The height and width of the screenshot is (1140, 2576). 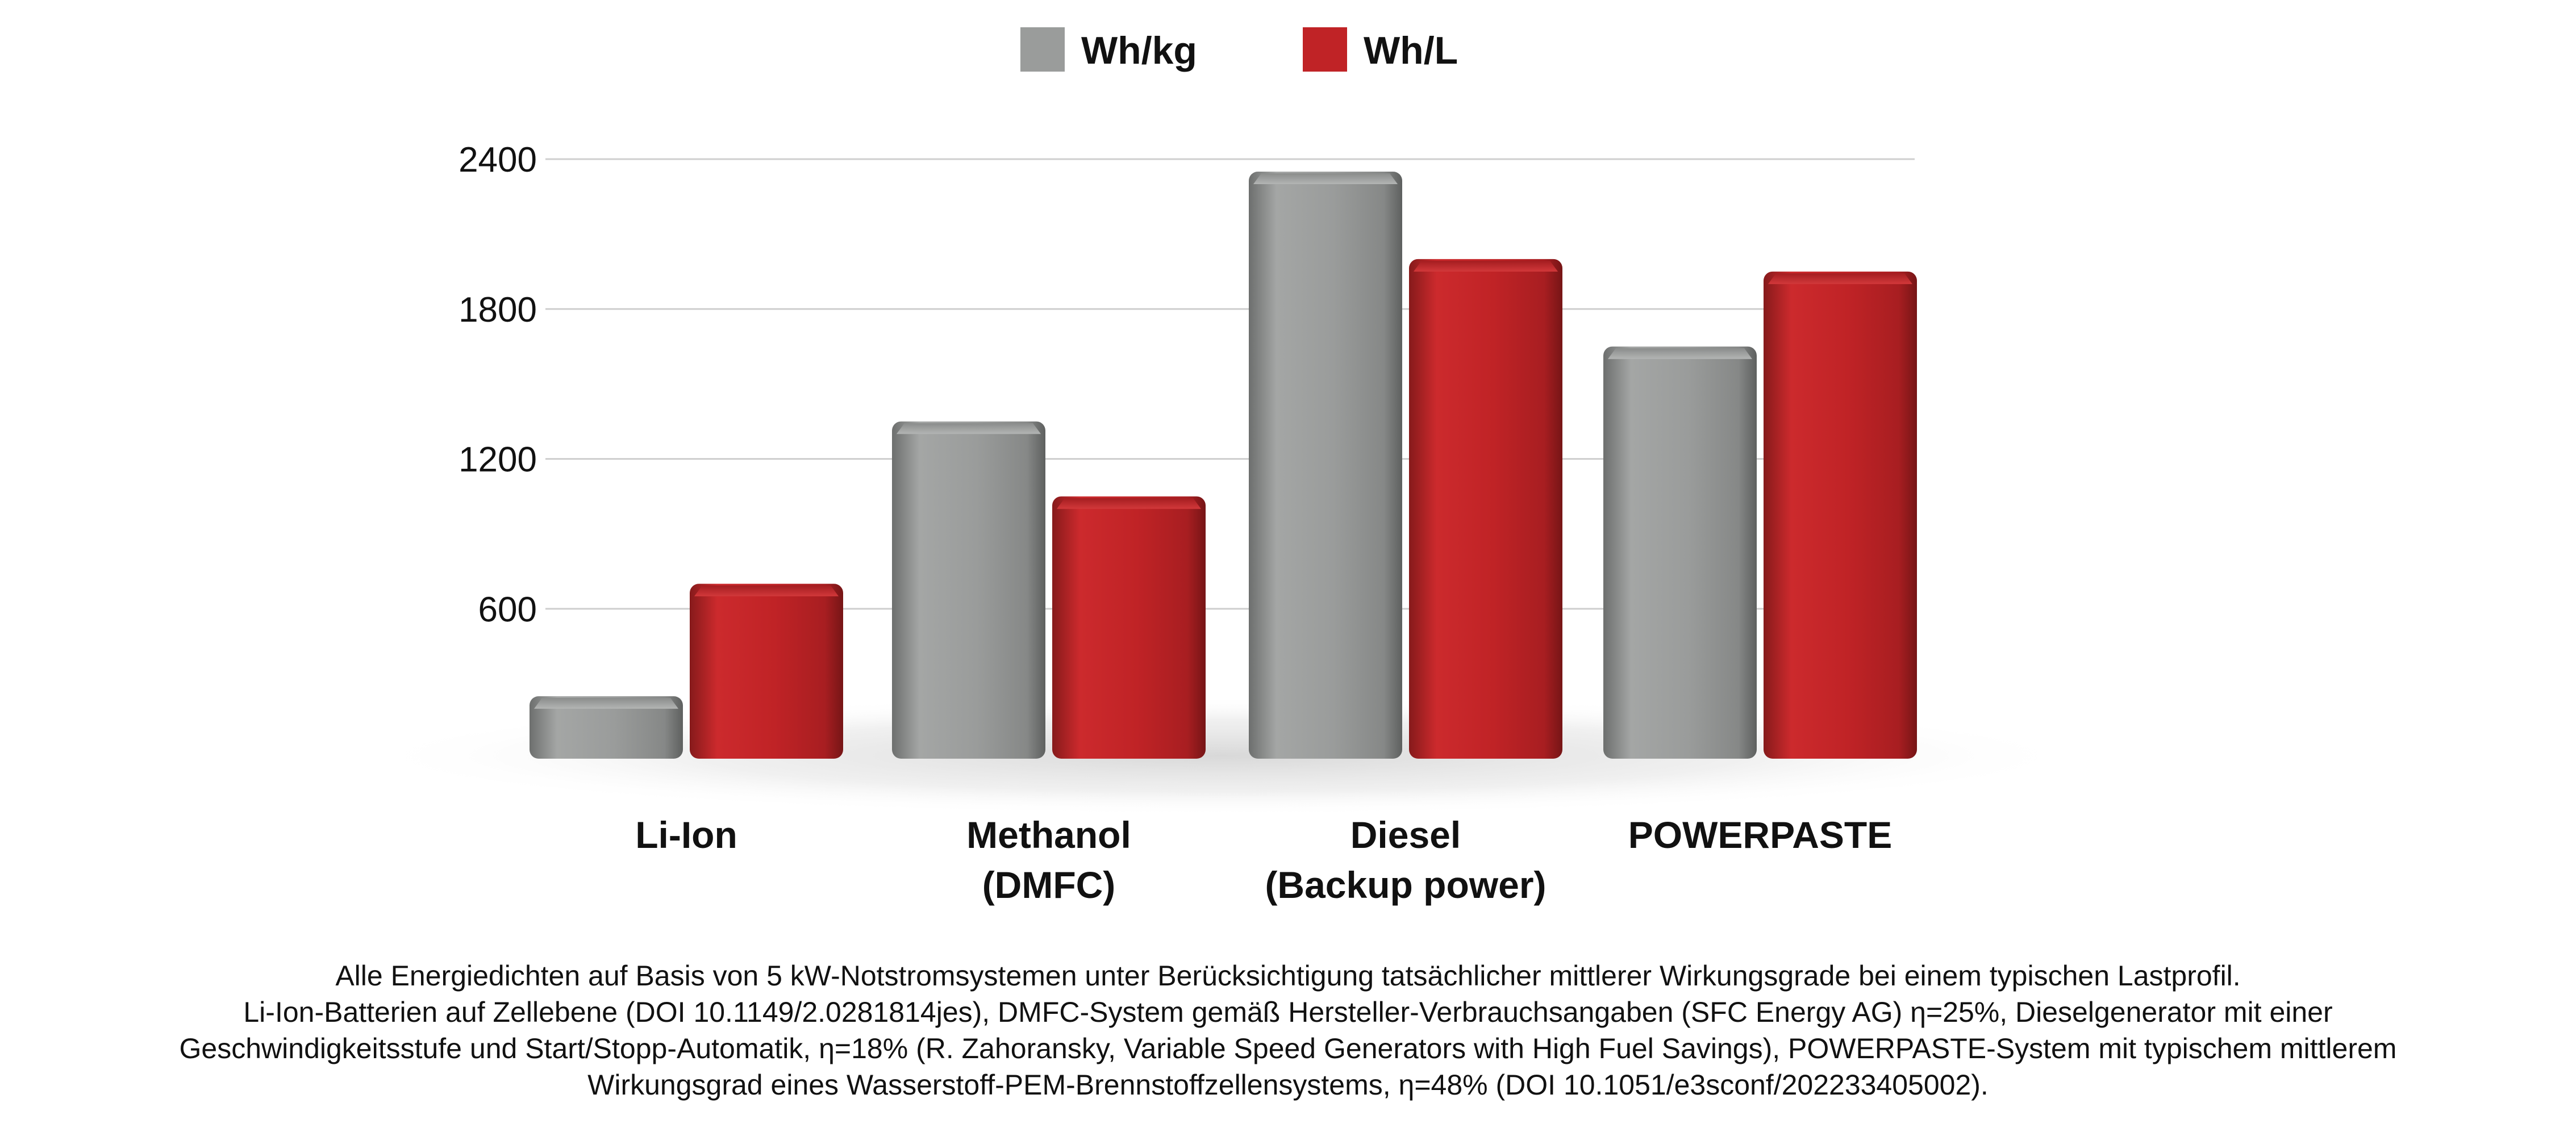 I want to click on x-tick-label: POWERPASTE, so click(x=1760, y=835).